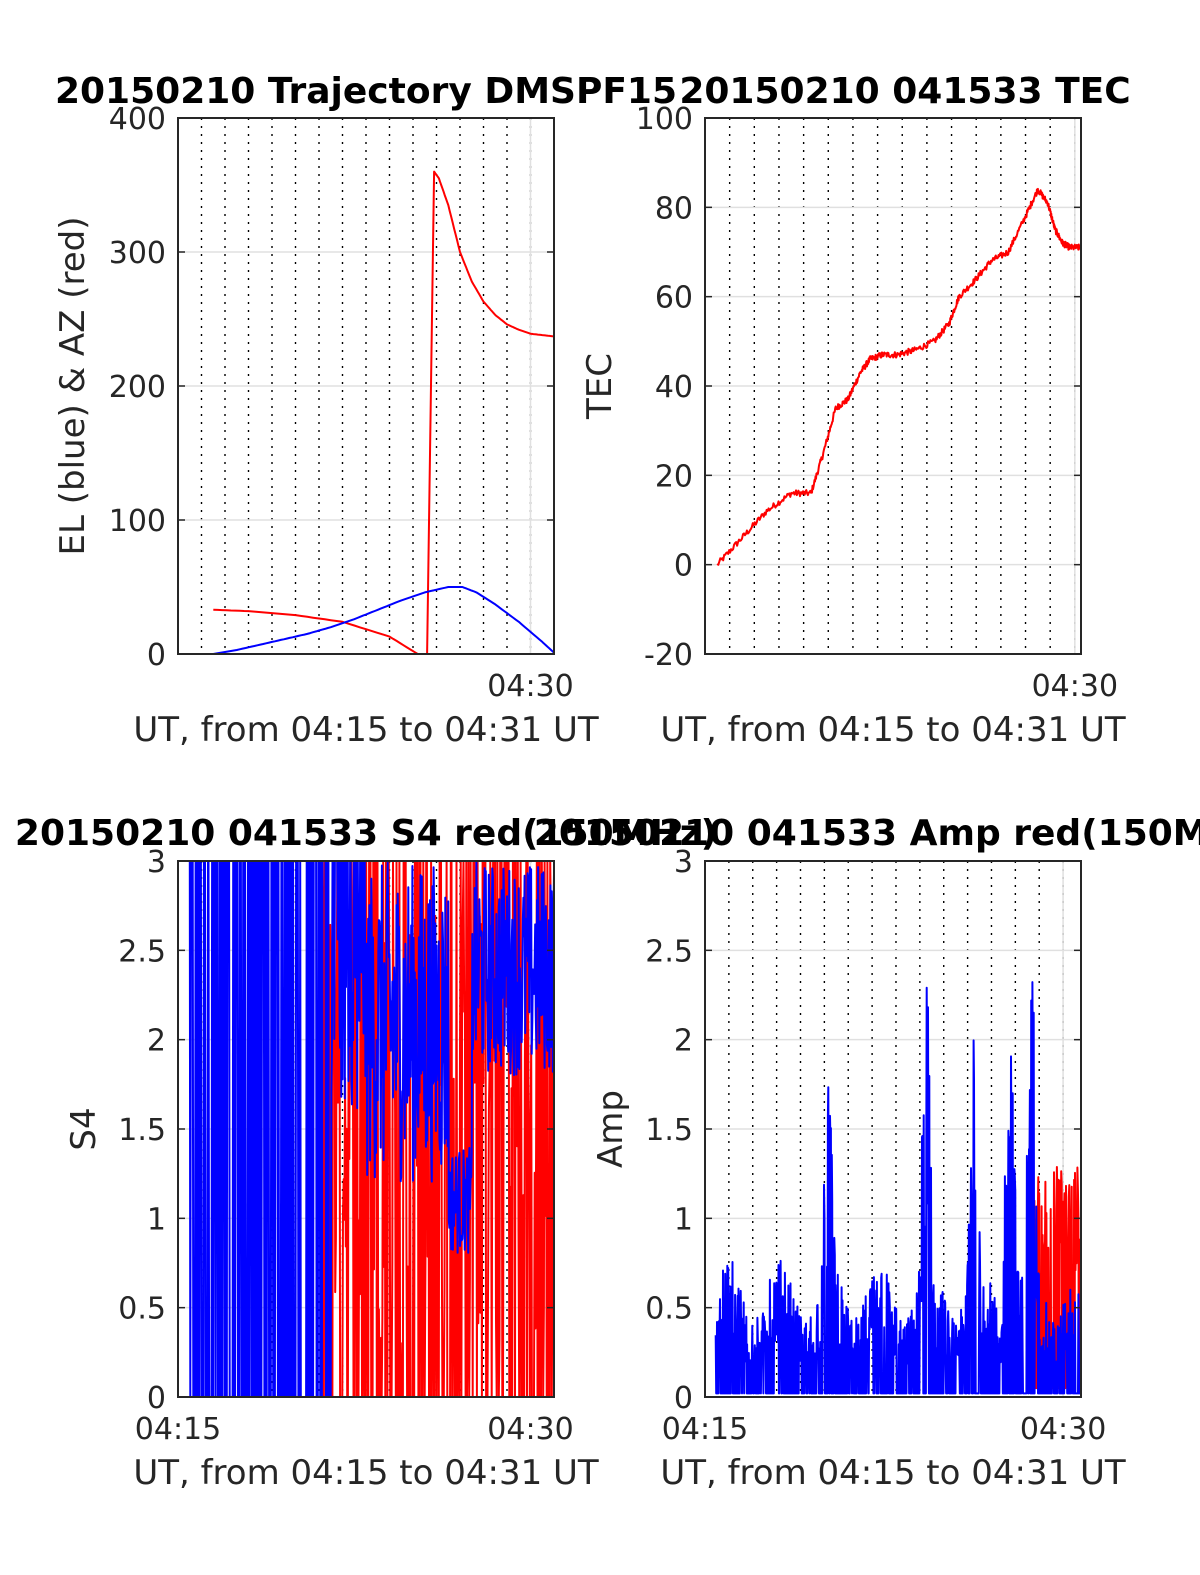 The image size is (1200, 1575). Describe the element at coordinates (366, 1473) in the screenshot. I see `s4-xlabel: UT, from 04:15 to 04:31 UT` at that location.